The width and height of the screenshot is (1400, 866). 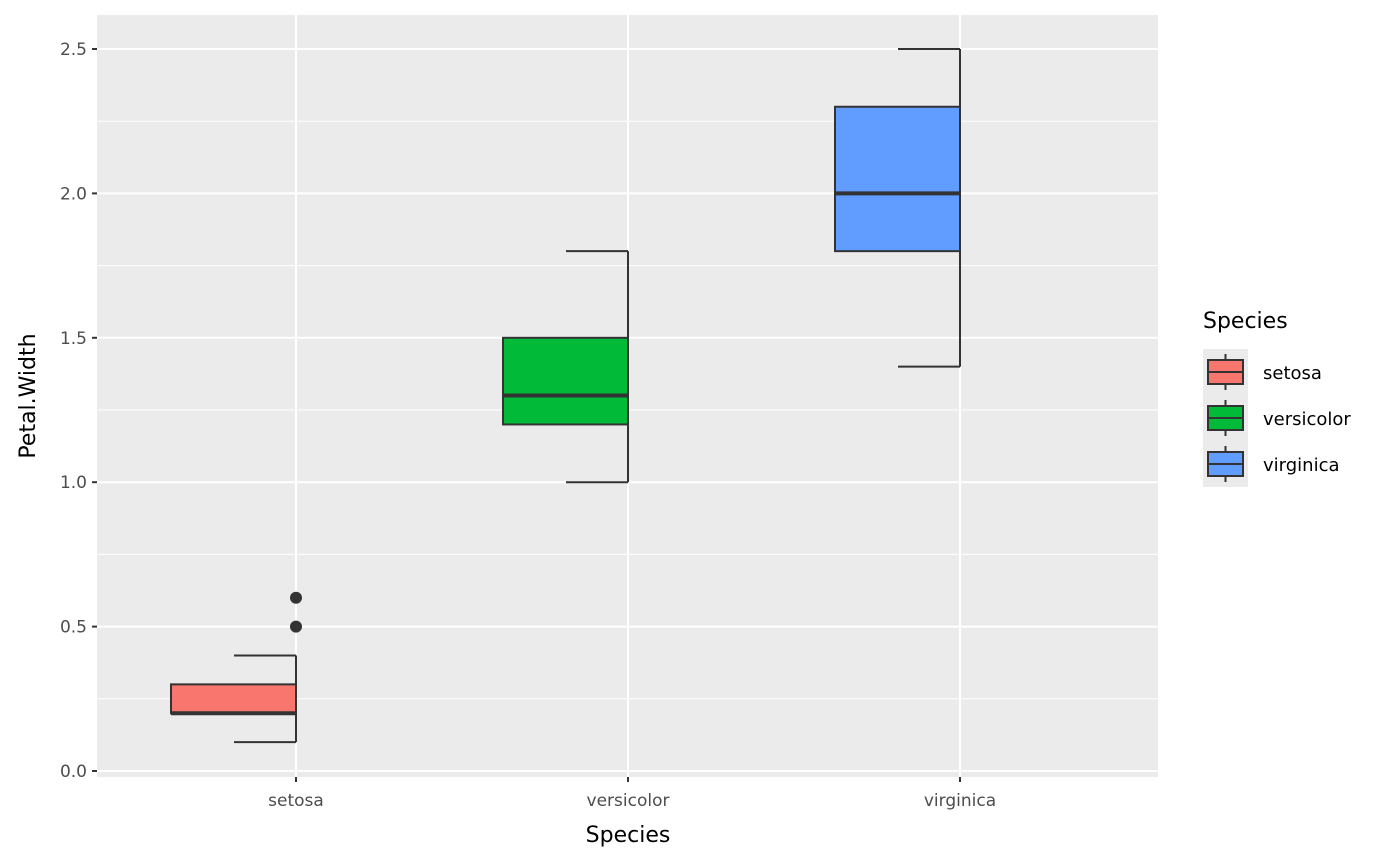 What do you see at coordinates (1245, 321) in the screenshot?
I see `legend-title: Species` at bounding box center [1245, 321].